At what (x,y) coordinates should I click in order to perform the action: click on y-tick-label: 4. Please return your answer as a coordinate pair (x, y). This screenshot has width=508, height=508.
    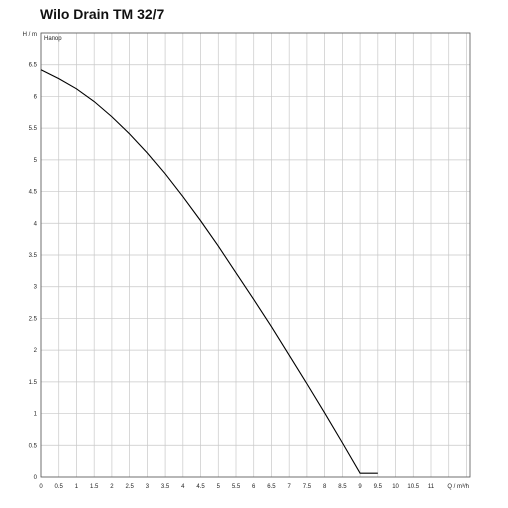
    Looking at the image, I should click on (36, 224).